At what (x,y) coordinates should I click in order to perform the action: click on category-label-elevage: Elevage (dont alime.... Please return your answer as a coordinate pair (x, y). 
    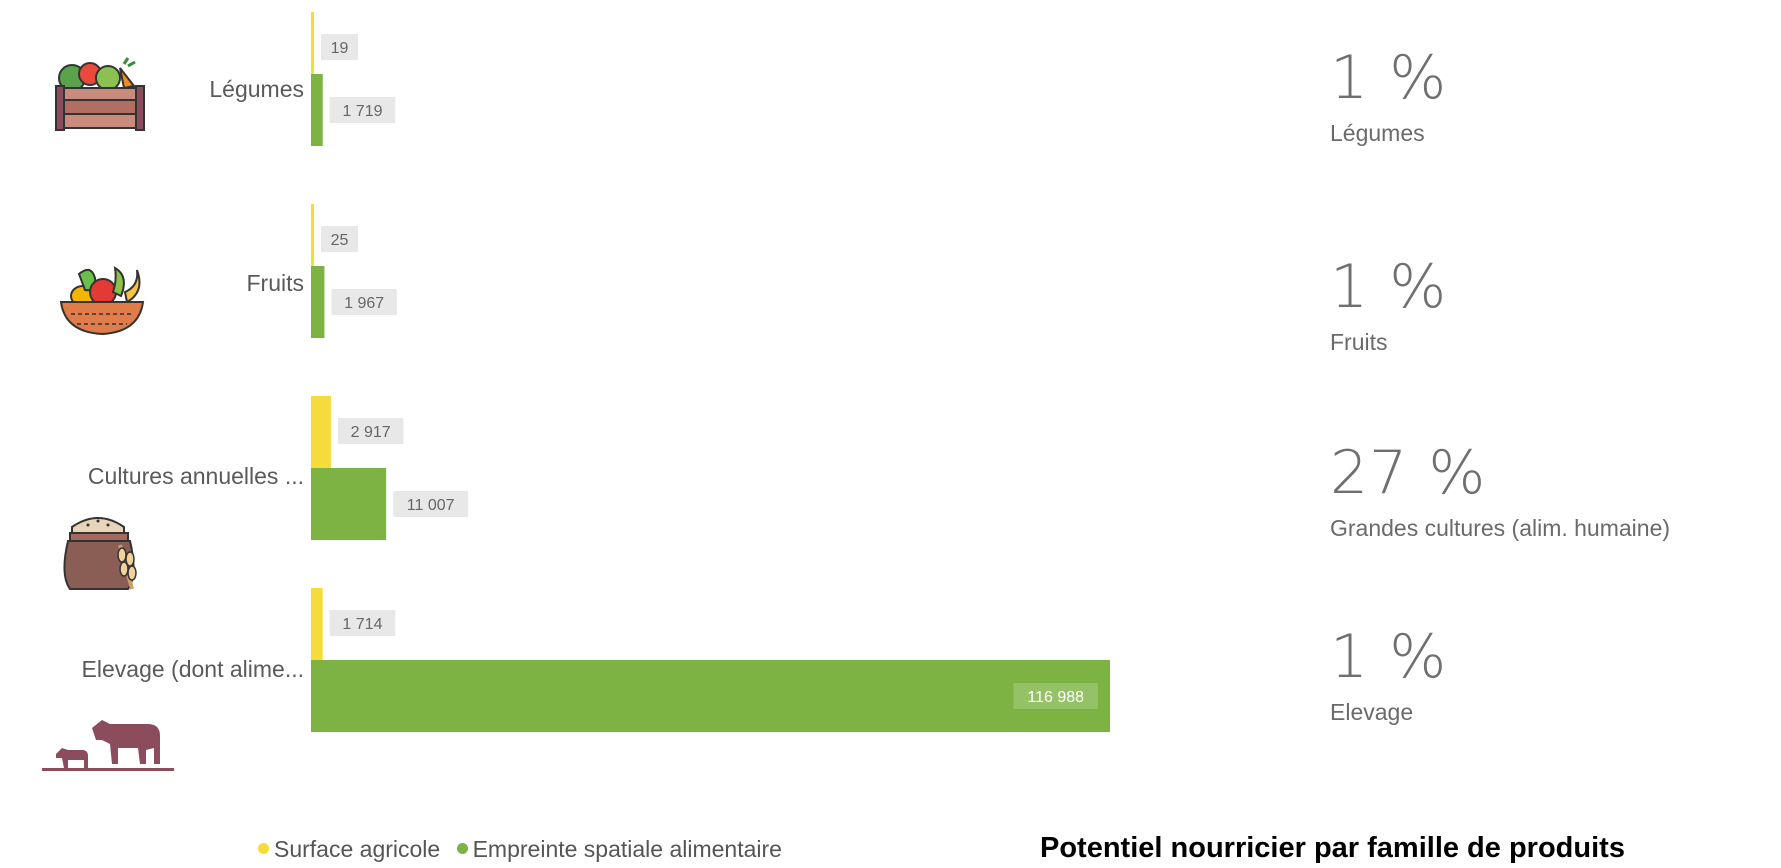
    Looking at the image, I should click on (192, 669).